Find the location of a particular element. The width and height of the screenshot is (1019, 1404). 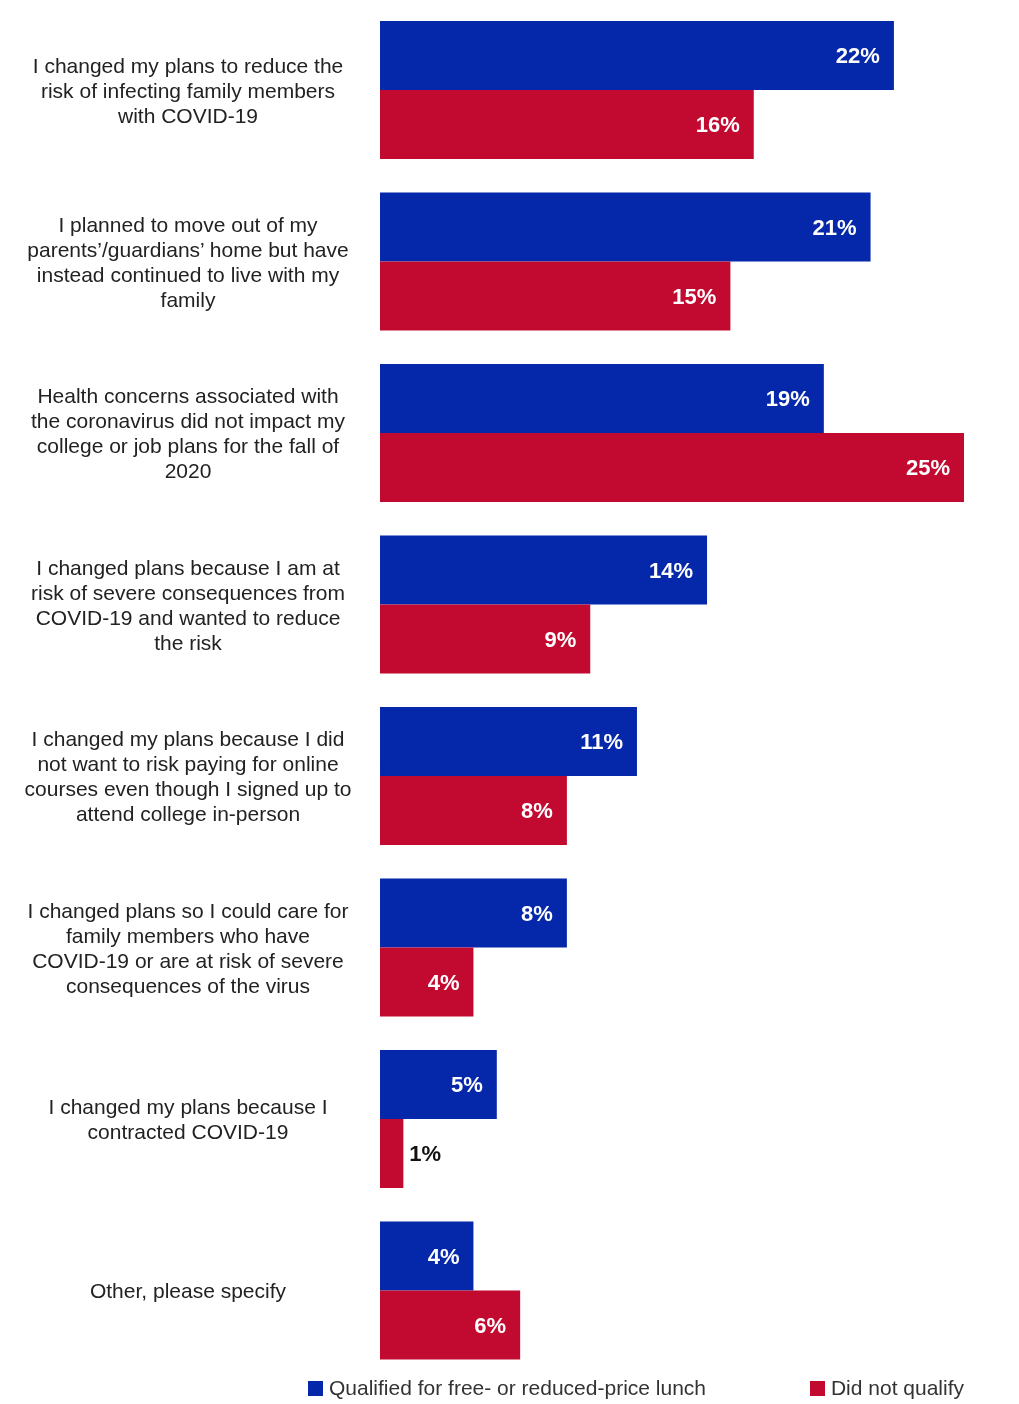

data-label: 21% is located at coordinates (834, 227).